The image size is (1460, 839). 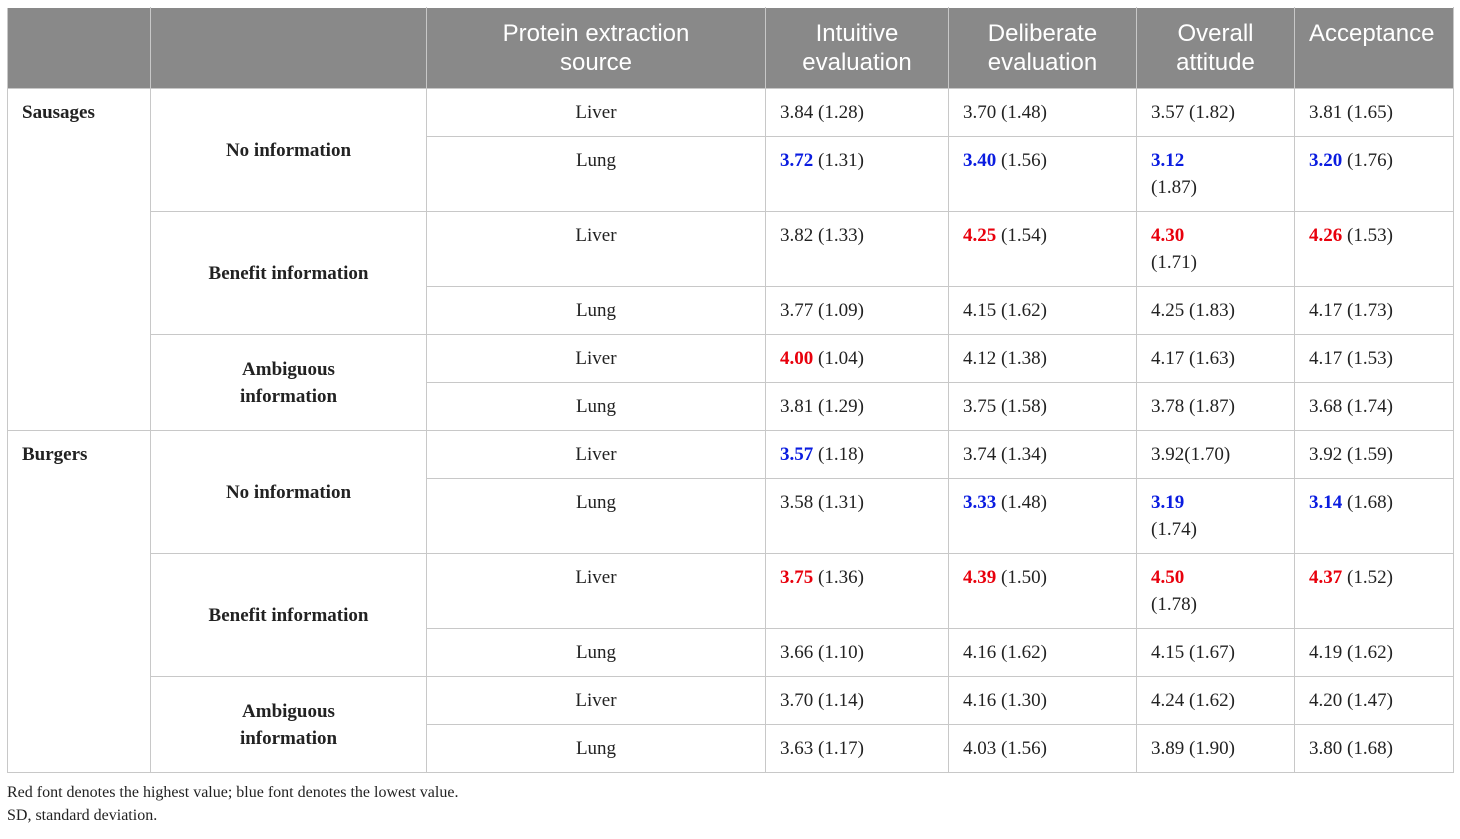 I want to click on sd-value: (1.14), so click(x=841, y=700).